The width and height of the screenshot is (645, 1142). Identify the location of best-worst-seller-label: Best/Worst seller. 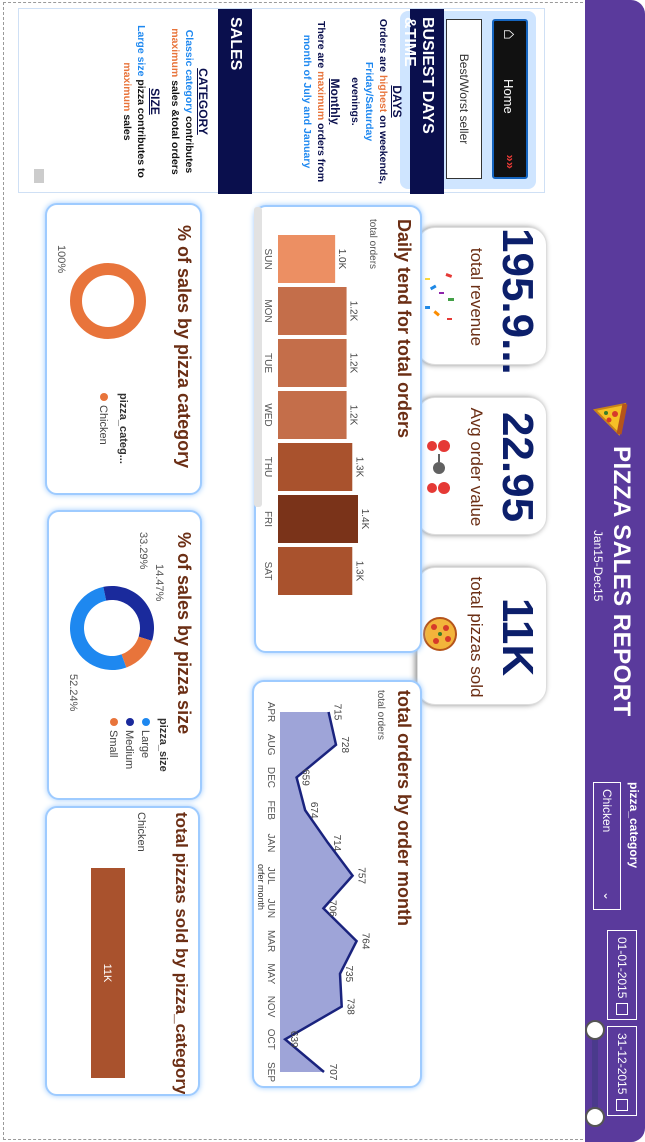
(464, 99).